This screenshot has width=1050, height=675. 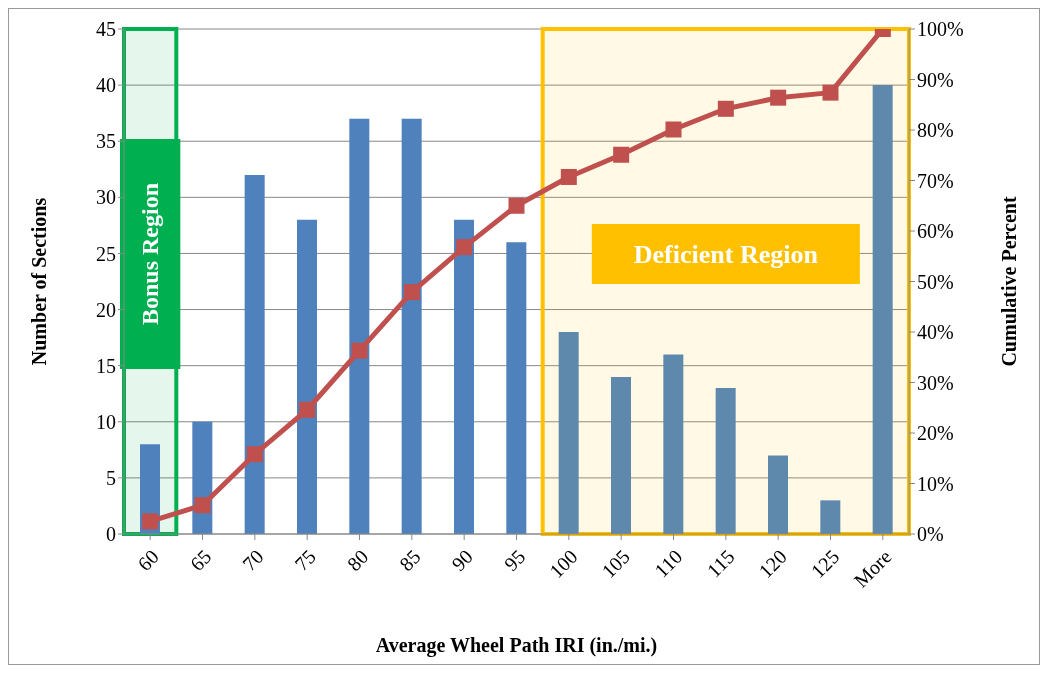 What do you see at coordinates (106, 309) in the screenshot?
I see `y-tick-label: 20` at bounding box center [106, 309].